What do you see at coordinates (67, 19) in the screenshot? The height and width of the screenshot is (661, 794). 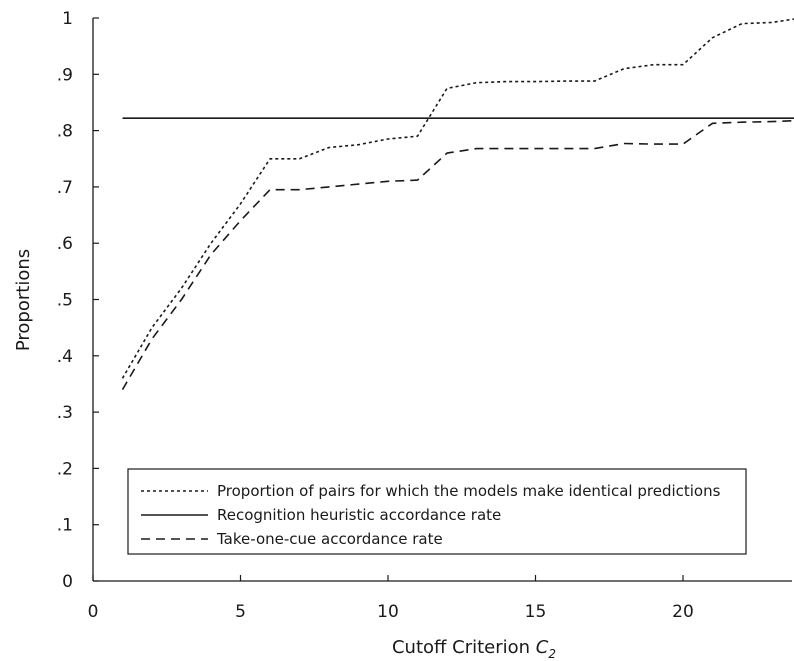 I see `y-tick-label: 1` at bounding box center [67, 19].